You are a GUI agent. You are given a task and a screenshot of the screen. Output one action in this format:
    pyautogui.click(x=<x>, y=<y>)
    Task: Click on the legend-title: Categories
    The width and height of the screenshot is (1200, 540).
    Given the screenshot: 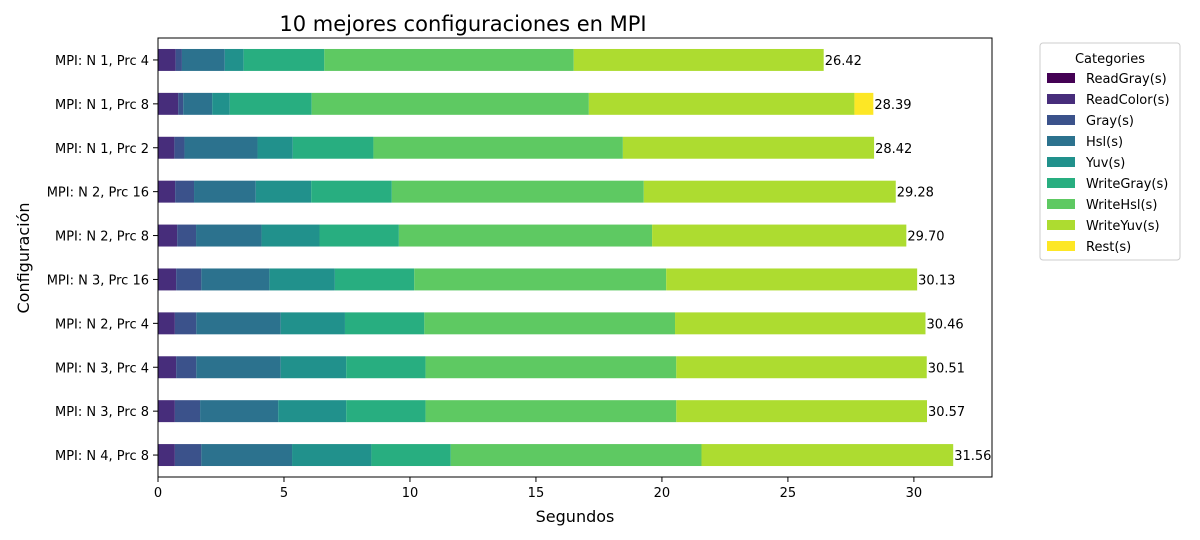 What is the action you would take?
    pyautogui.click(x=1110, y=59)
    